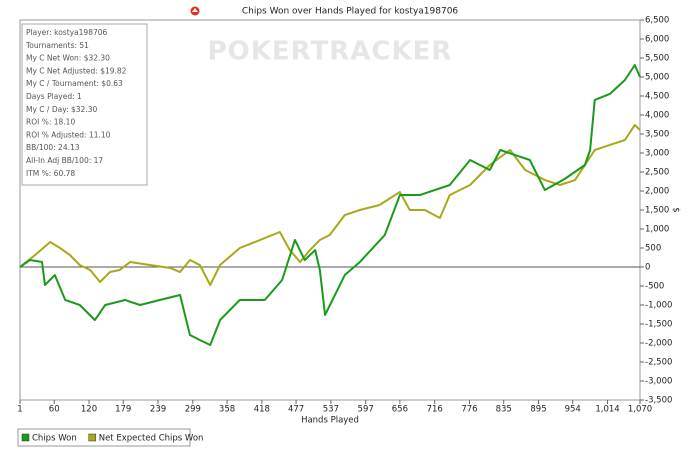 This screenshot has width=700, height=462. I want to click on x-tick-label: 1,014, so click(607, 410).